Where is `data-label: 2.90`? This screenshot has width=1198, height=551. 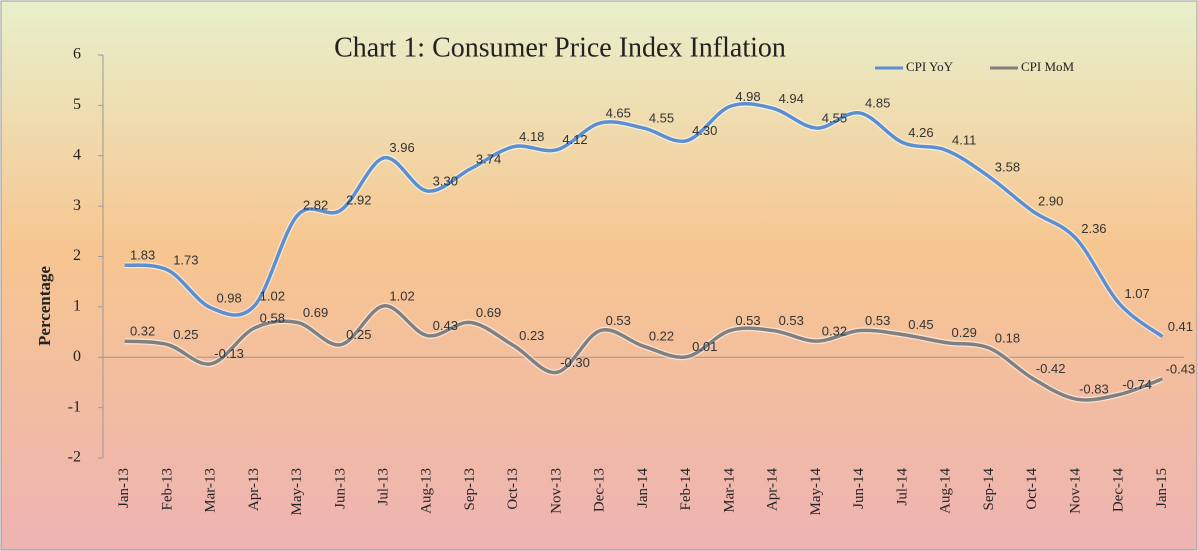
data-label: 2.90 is located at coordinates (1050, 201).